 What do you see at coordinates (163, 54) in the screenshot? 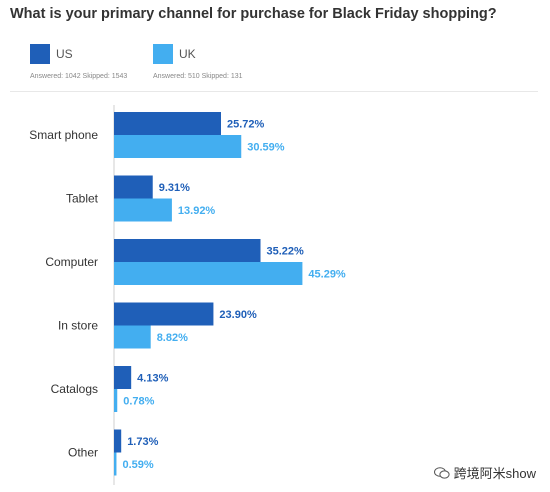
I see `legend-swatch-uk` at bounding box center [163, 54].